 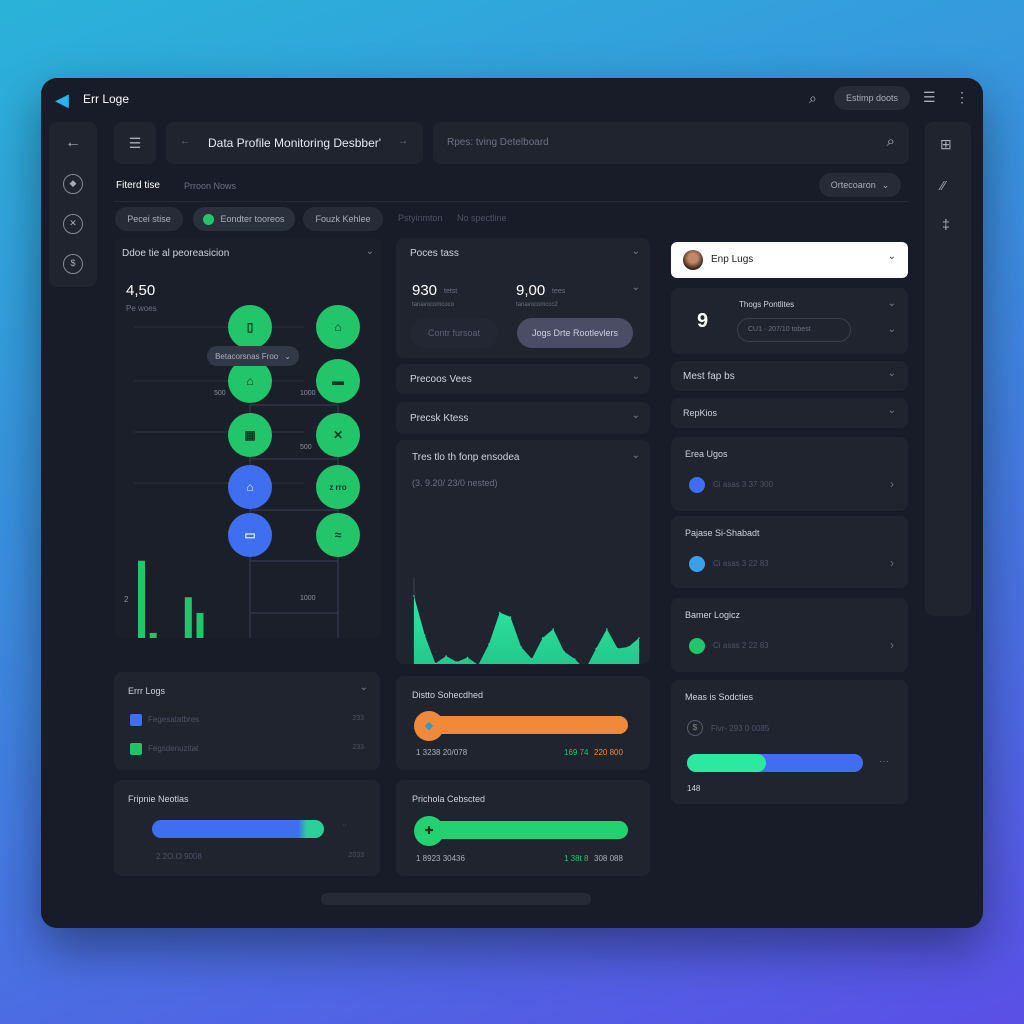 I want to click on accordion-item: RepKios ⌄, so click(x=789, y=413).